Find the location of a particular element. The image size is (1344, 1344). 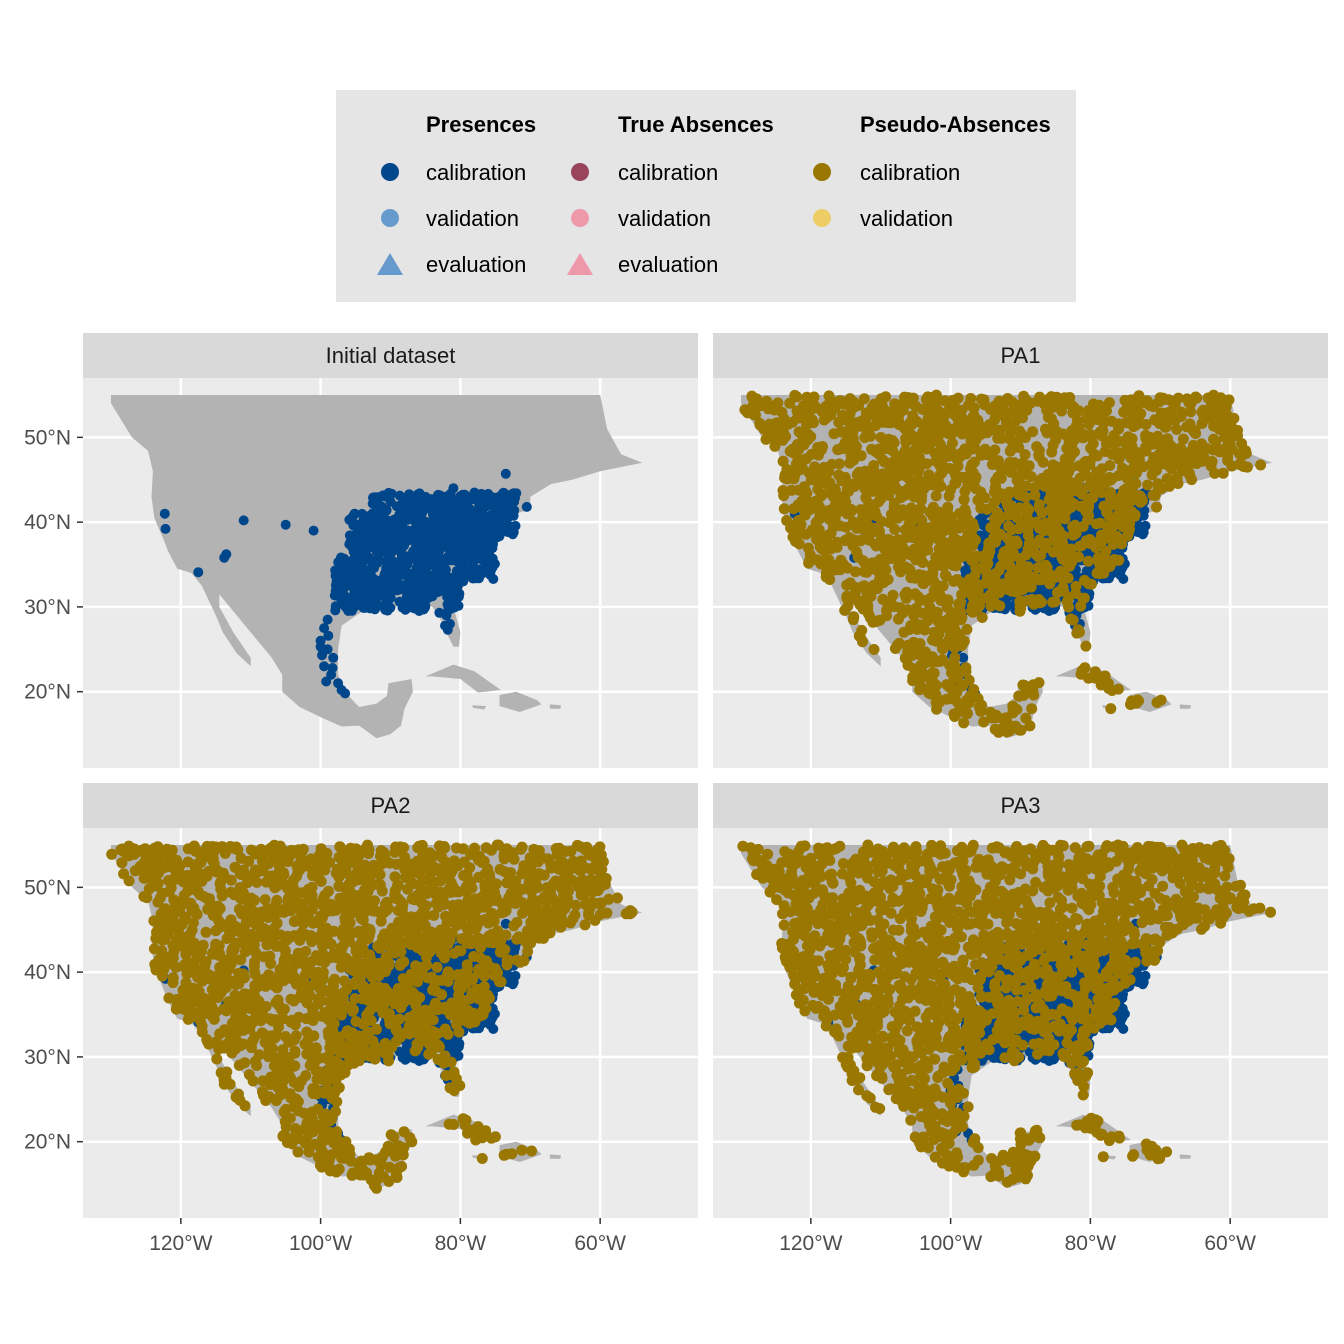

legend-label-0-2: evaluation is located at coordinates (476, 264).